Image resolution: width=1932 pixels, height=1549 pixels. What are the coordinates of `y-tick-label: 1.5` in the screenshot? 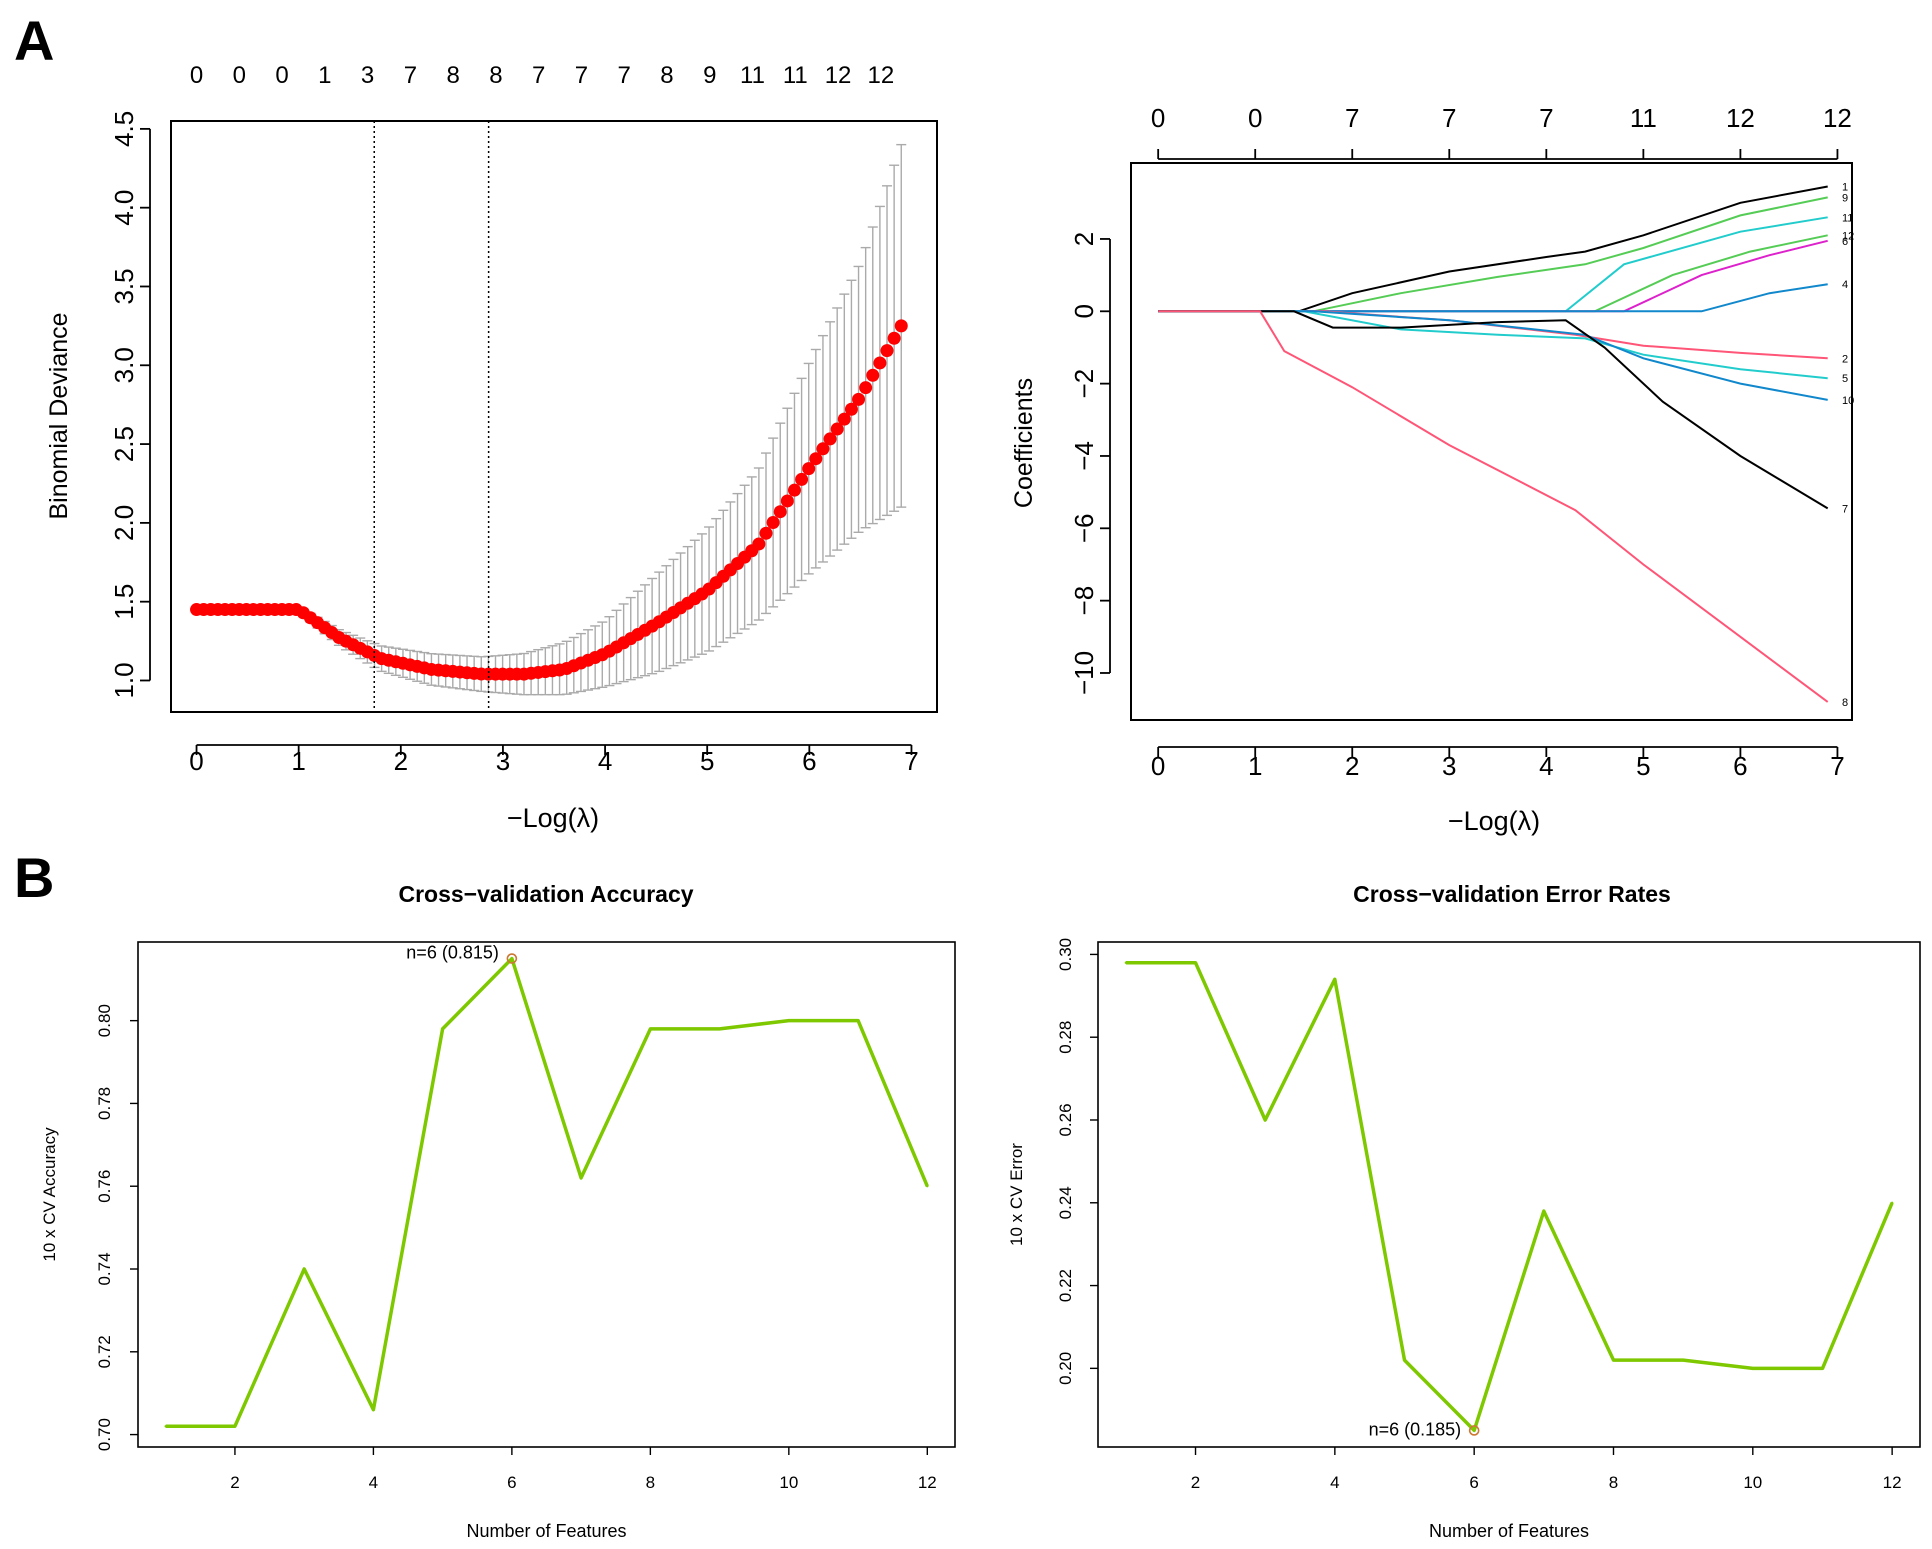 It's located at (124, 602).